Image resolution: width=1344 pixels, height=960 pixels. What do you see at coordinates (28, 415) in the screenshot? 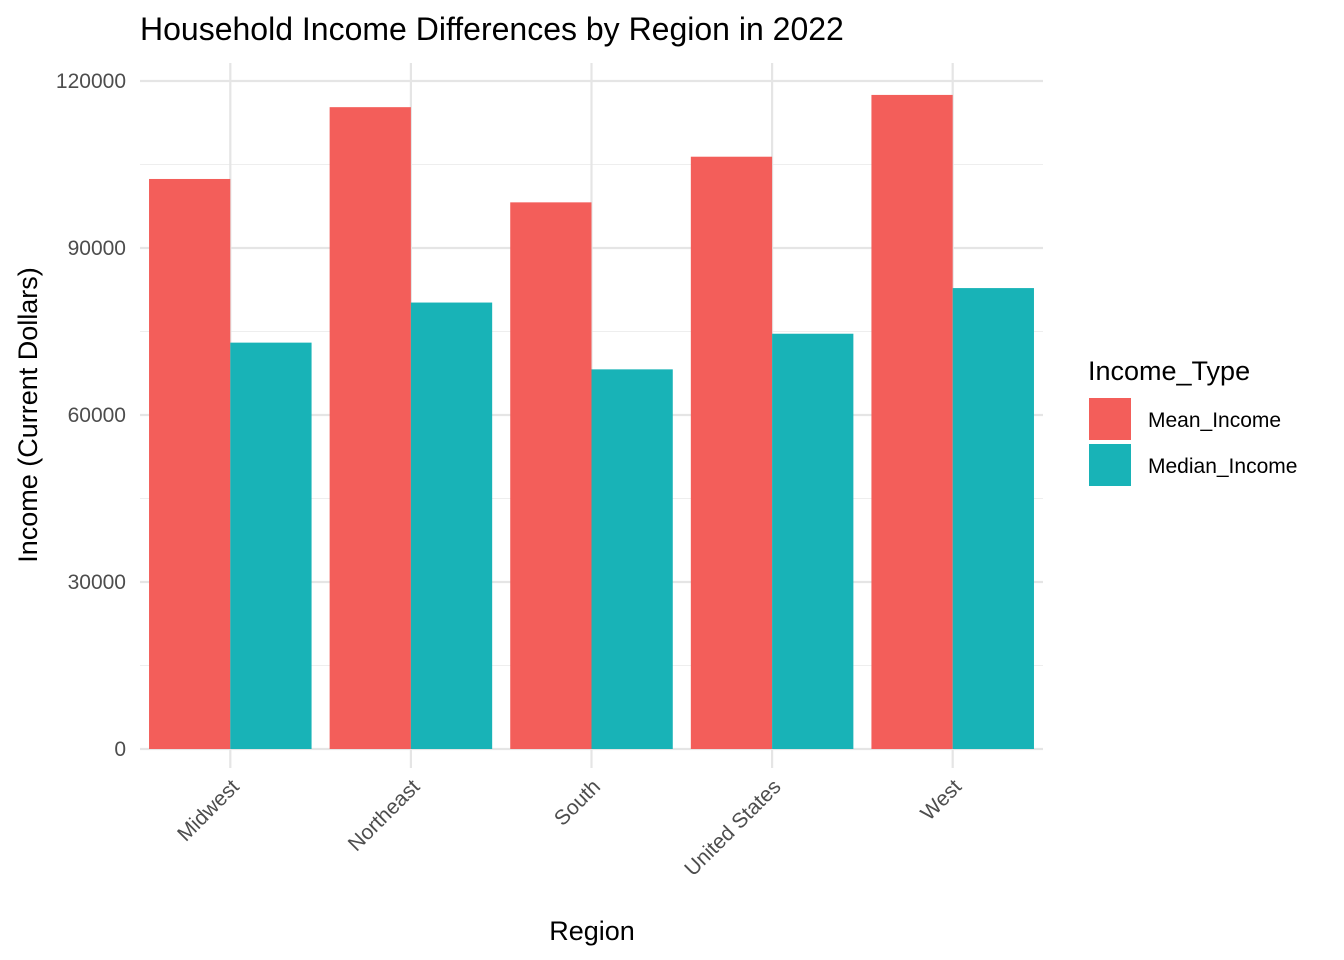
I see `y-axis-title: Income (Current Dollars)` at bounding box center [28, 415].